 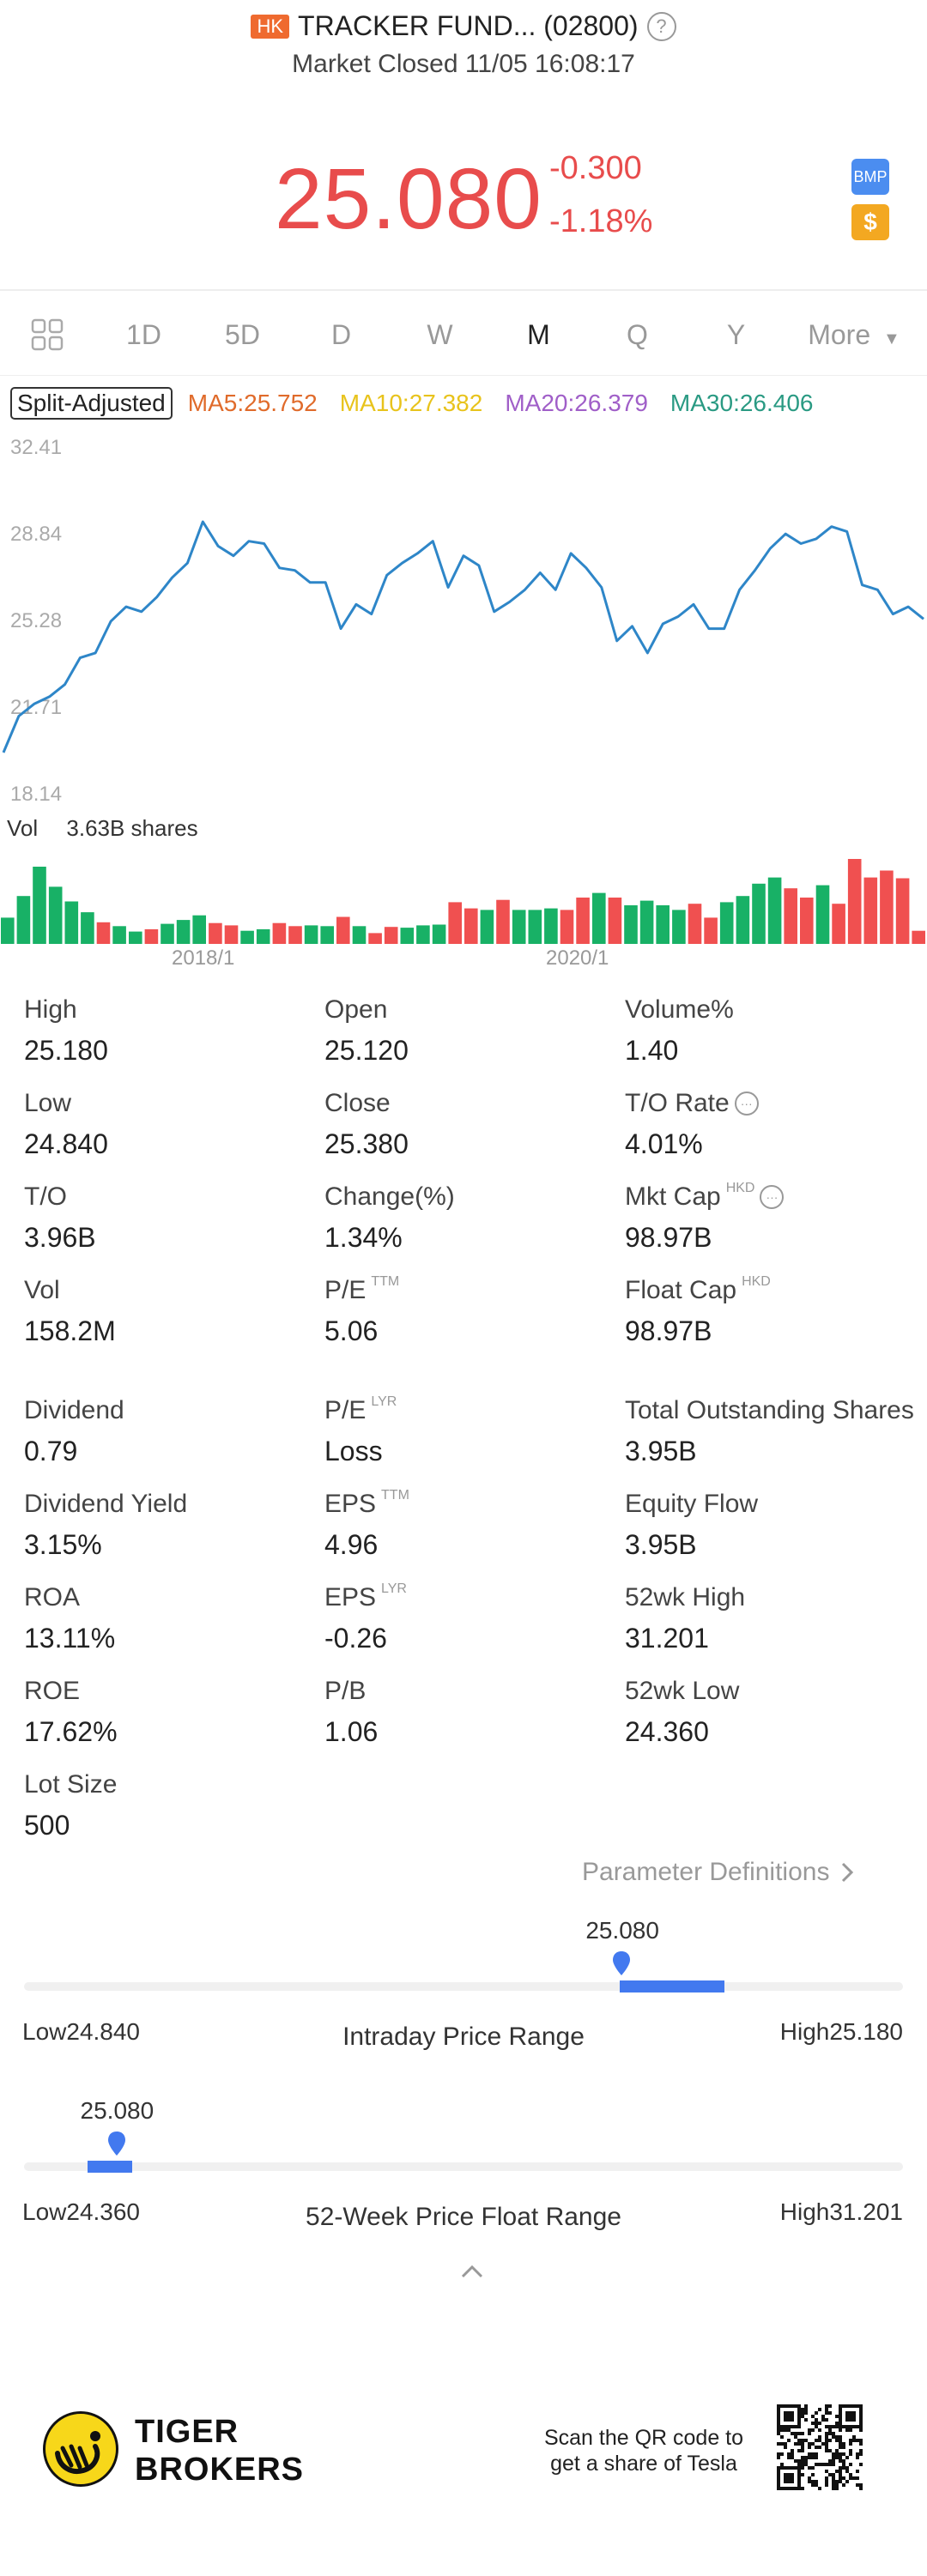 I want to click on currency-sup: HKD, so click(x=740, y=1188).